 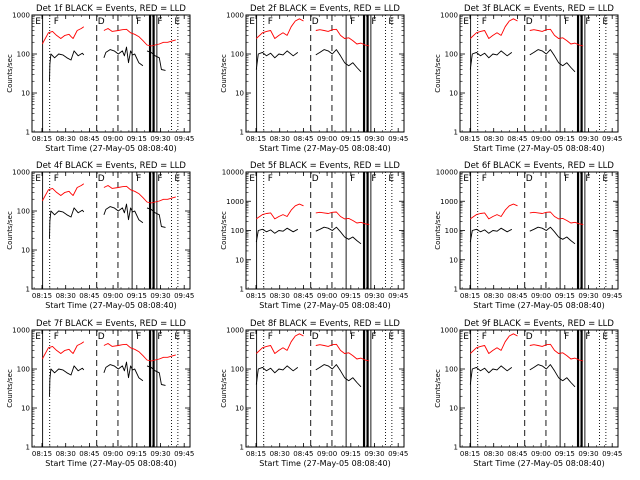 I want to click on panel-title: Det 1f BLACK = Events, RED = LLD, so click(x=111, y=9).